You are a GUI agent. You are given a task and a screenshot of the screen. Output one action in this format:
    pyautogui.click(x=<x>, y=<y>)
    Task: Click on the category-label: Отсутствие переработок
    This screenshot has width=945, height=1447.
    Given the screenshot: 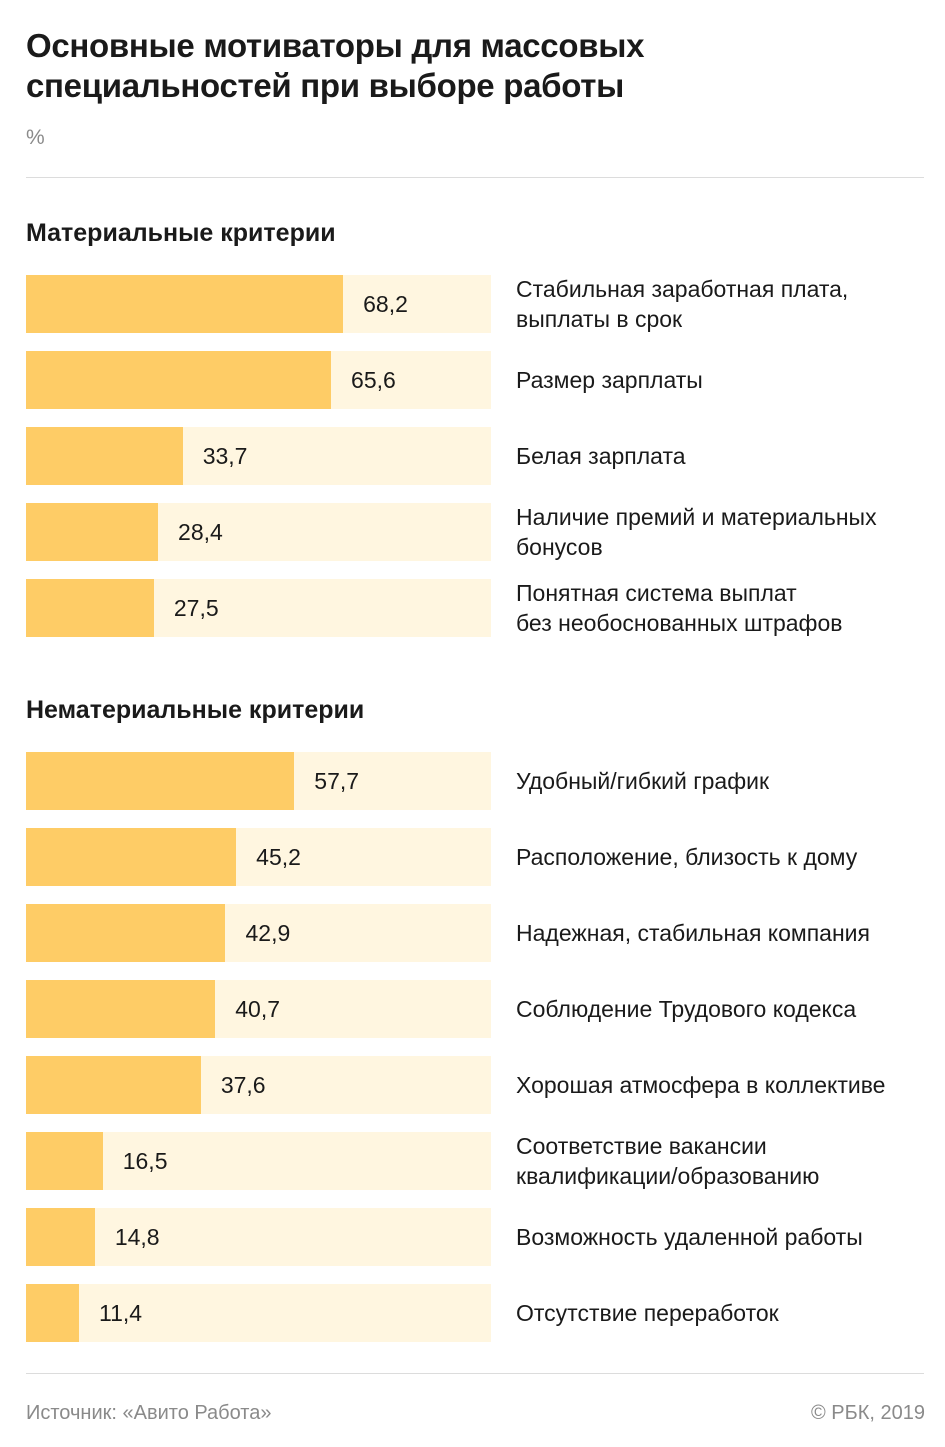 What is the action you would take?
    pyautogui.click(x=647, y=1313)
    